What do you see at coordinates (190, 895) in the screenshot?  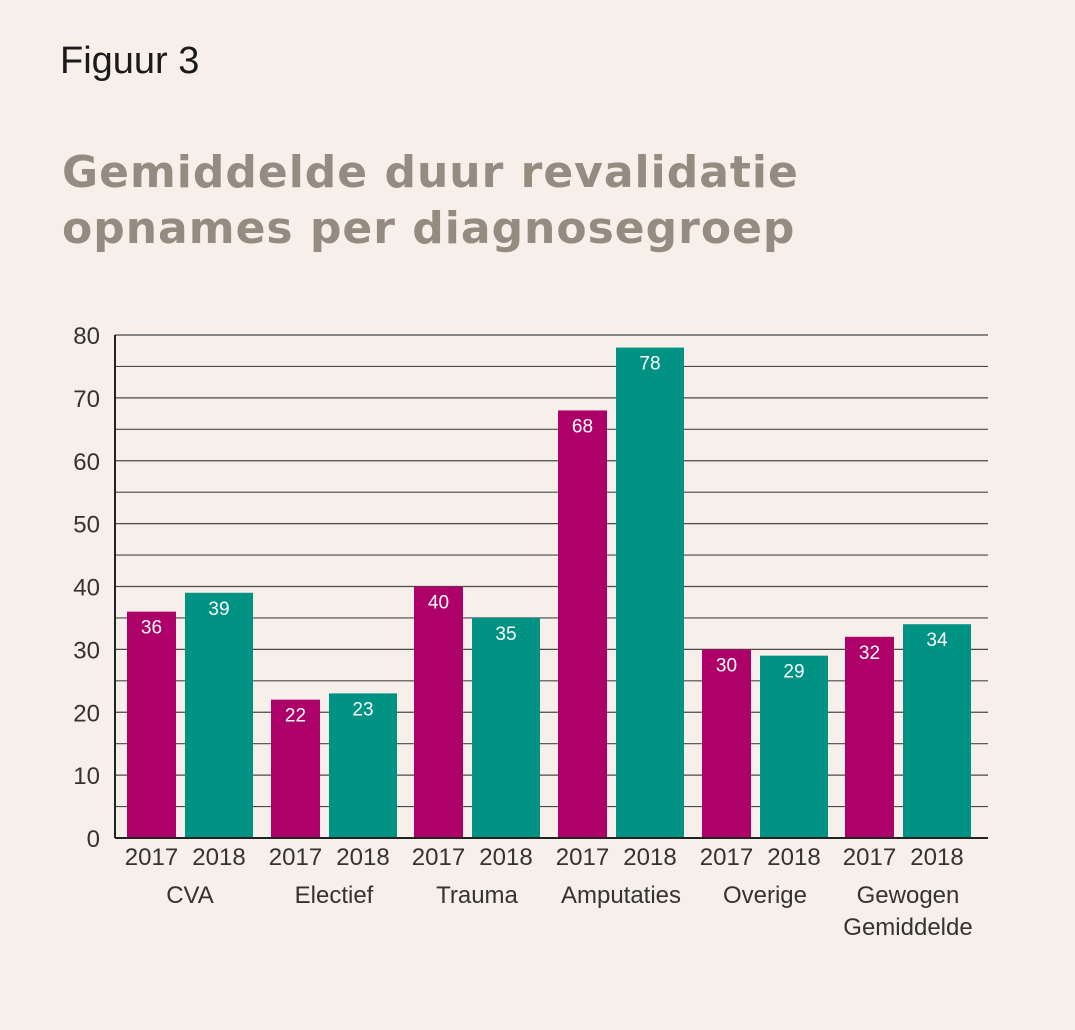 I see `category-label: CVA` at bounding box center [190, 895].